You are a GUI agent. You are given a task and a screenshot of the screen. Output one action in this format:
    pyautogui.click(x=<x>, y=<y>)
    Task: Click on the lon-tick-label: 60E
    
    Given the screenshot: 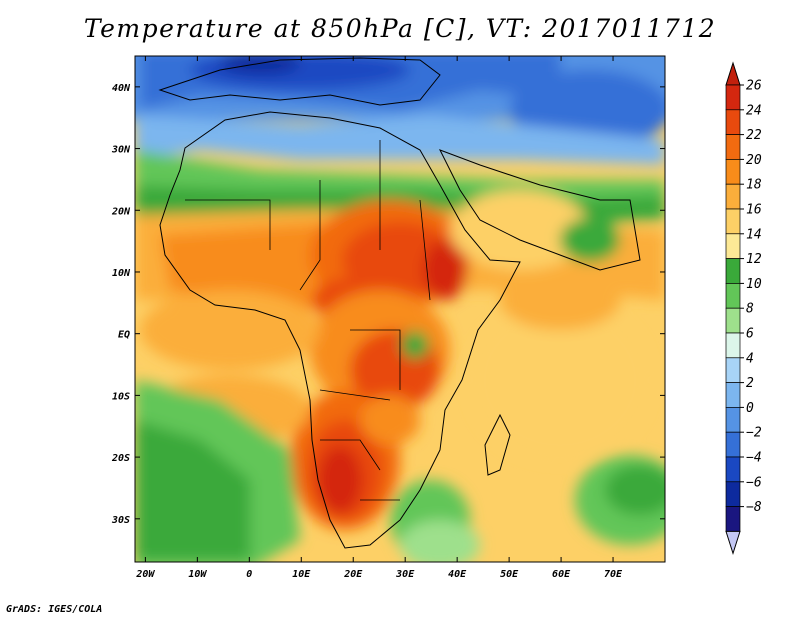 What is the action you would take?
    pyautogui.click(x=561, y=574)
    